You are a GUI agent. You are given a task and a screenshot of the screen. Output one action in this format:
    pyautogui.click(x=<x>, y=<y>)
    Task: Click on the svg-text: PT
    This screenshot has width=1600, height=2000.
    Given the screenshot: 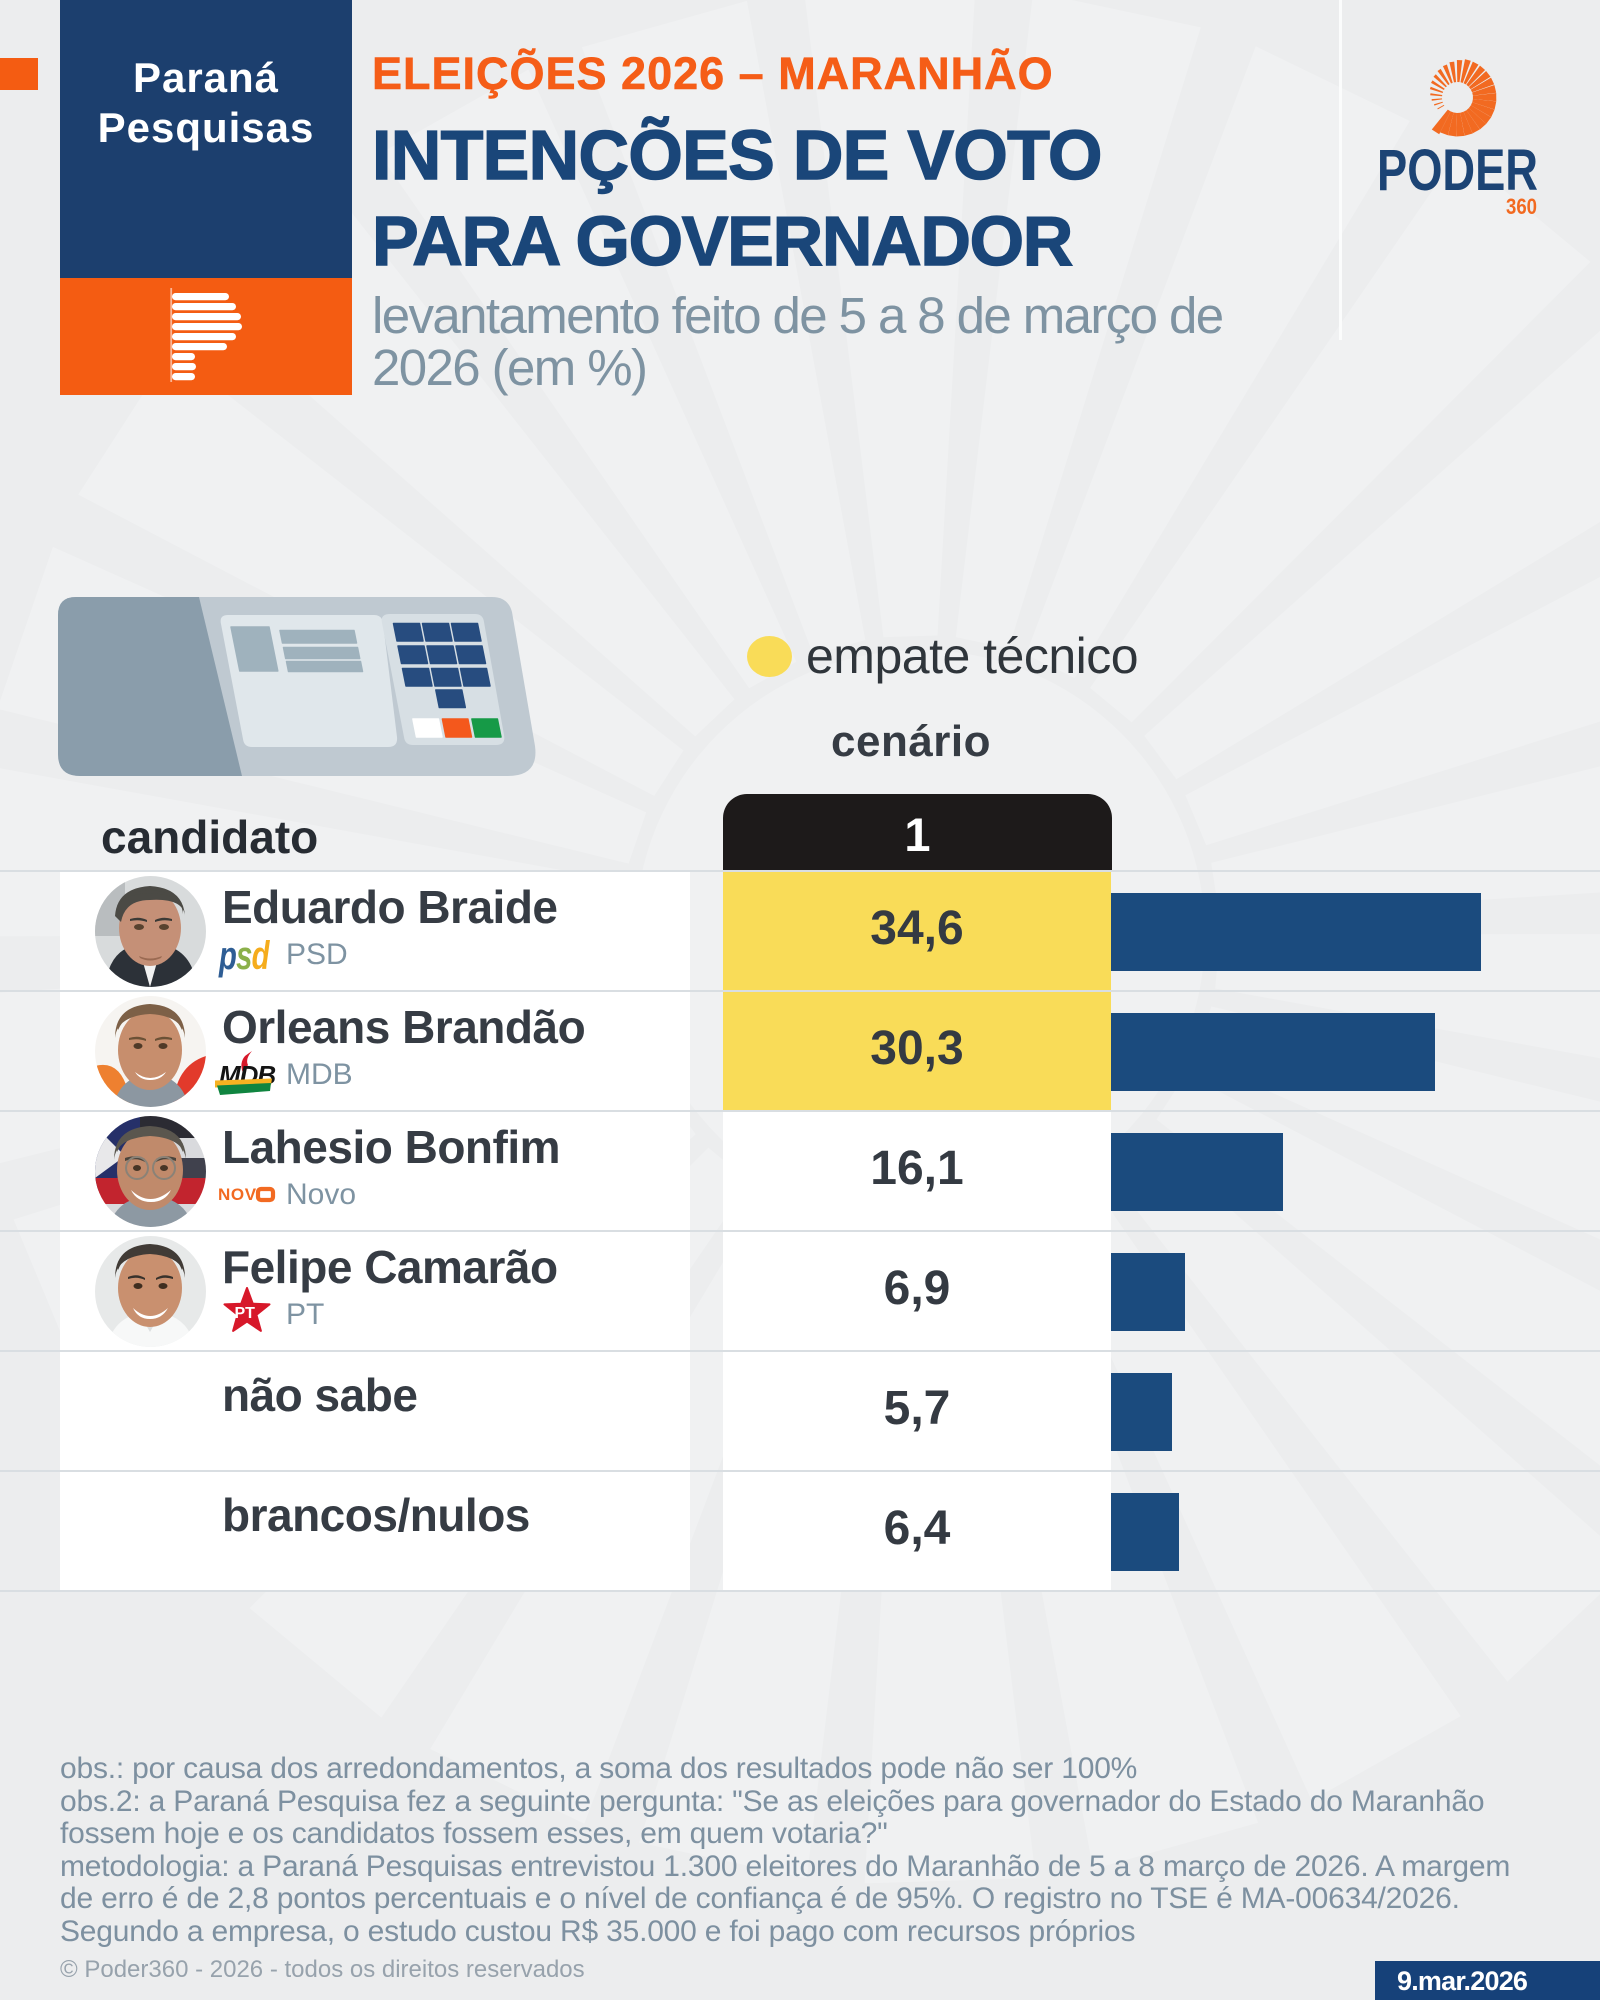 What is the action you would take?
    pyautogui.click(x=245, y=1313)
    